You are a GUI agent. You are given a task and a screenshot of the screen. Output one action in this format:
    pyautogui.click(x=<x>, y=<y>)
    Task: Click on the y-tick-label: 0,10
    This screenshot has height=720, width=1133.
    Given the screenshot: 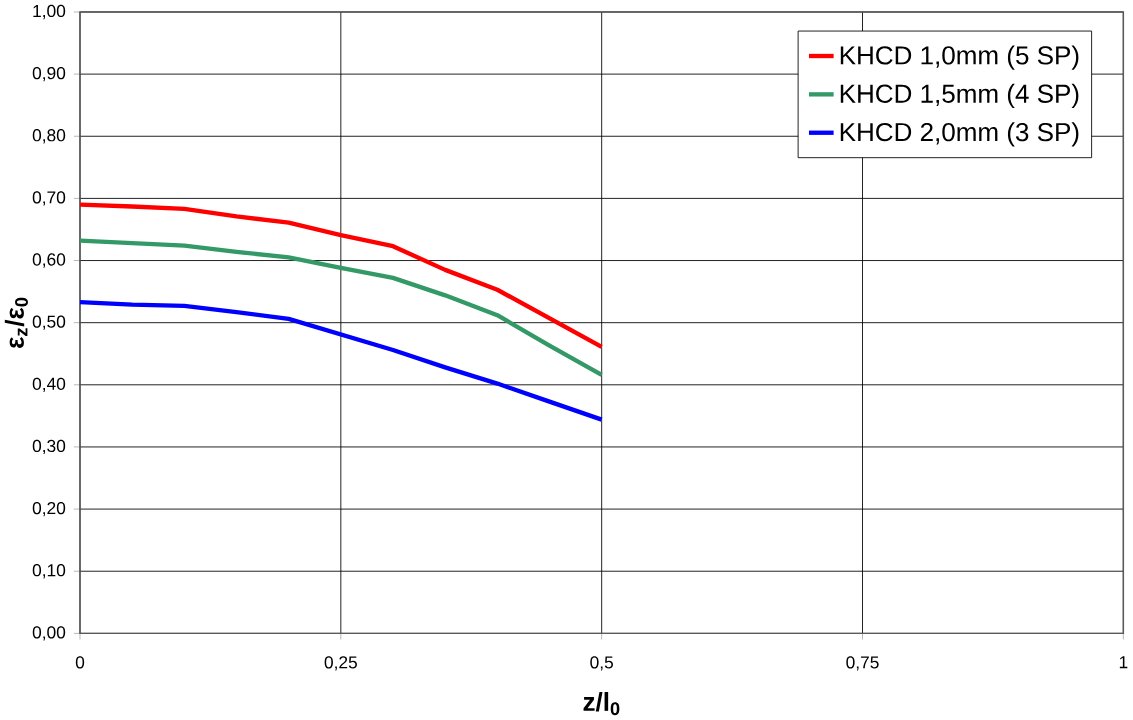 What is the action you would take?
    pyautogui.click(x=49, y=571)
    